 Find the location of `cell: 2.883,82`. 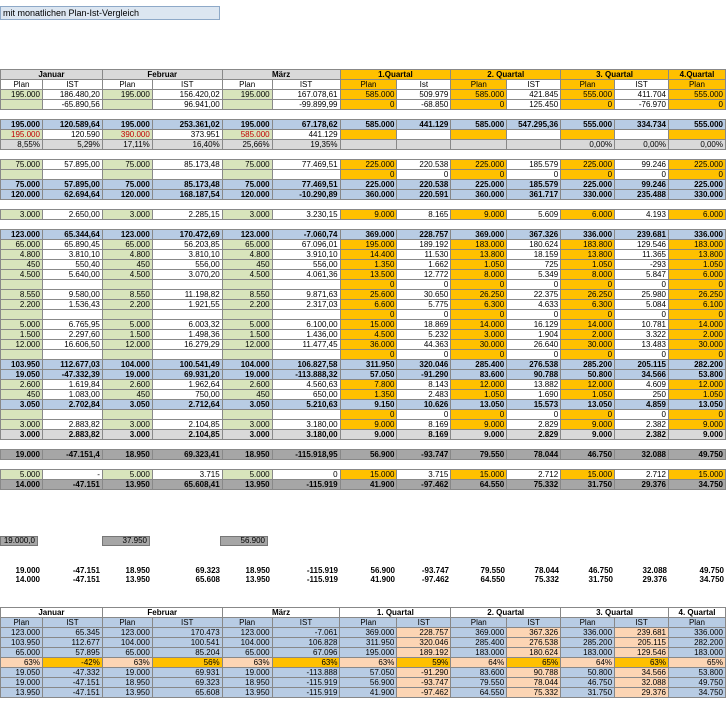

cell: 2.883,82 is located at coordinates (72, 434).